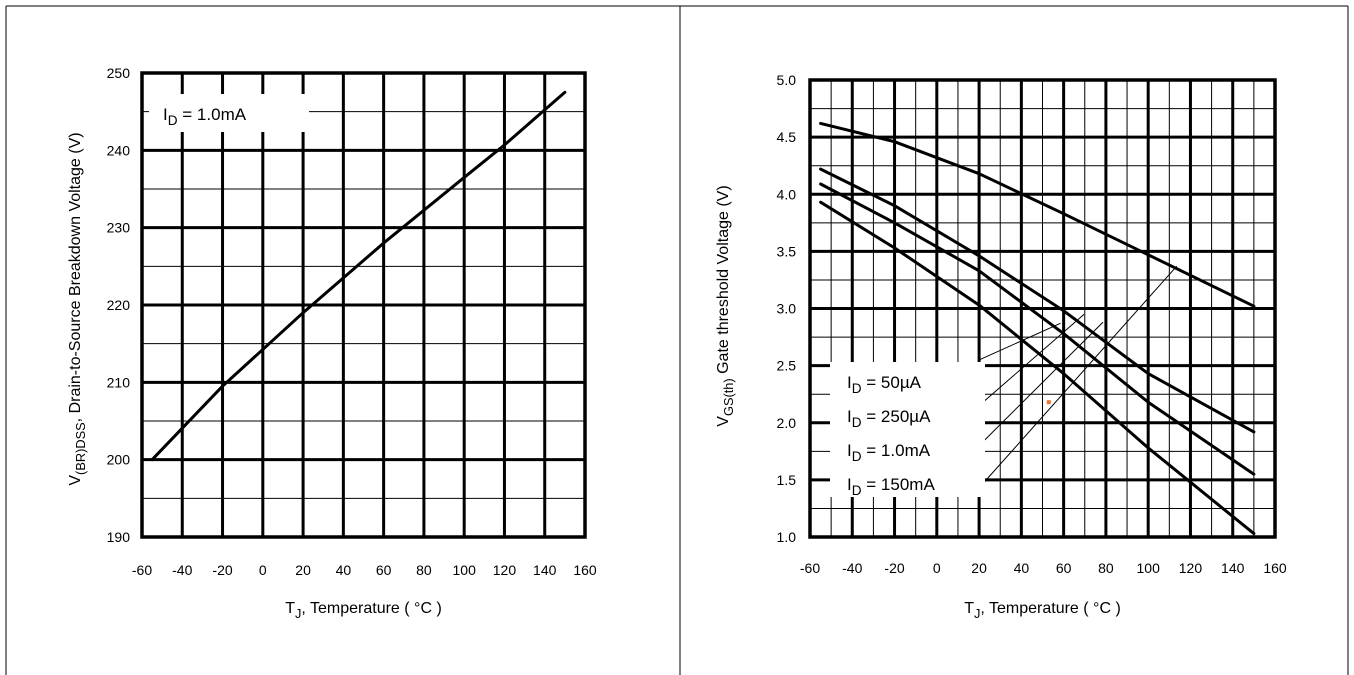 The width and height of the screenshot is (1354, 675). What do you see at coordinates (119, 382) in the screenshot?
I see `y-tick-label: 210` at bounding box center [119, 382].